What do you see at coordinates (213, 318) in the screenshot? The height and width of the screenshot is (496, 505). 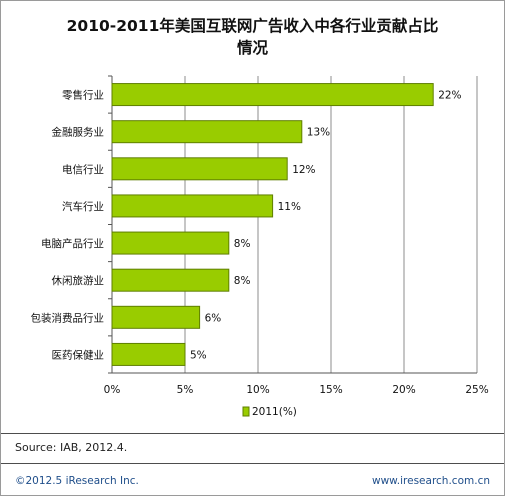 I see `data-label: 6%` at bounding box center [213, 318].